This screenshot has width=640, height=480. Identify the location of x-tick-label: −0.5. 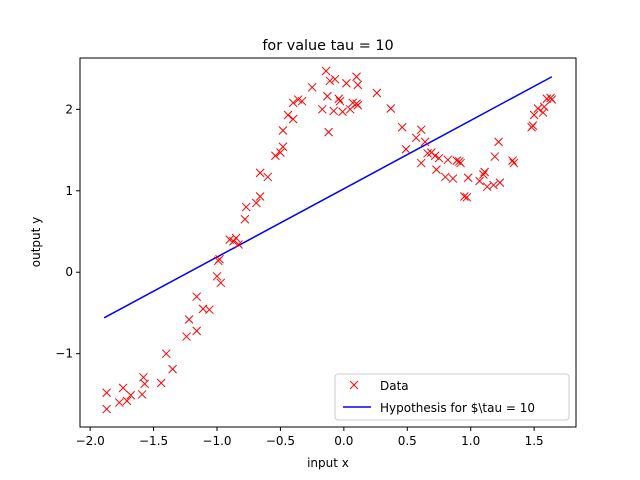
(280, 441).